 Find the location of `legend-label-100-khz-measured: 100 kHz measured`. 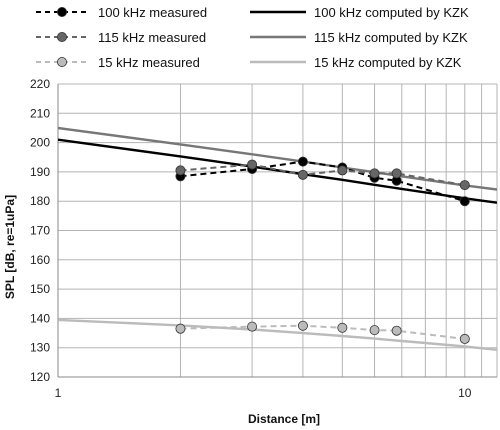

legend-label-100-khz-measured: 100 kHz measured is located at coordinates (152, 12).